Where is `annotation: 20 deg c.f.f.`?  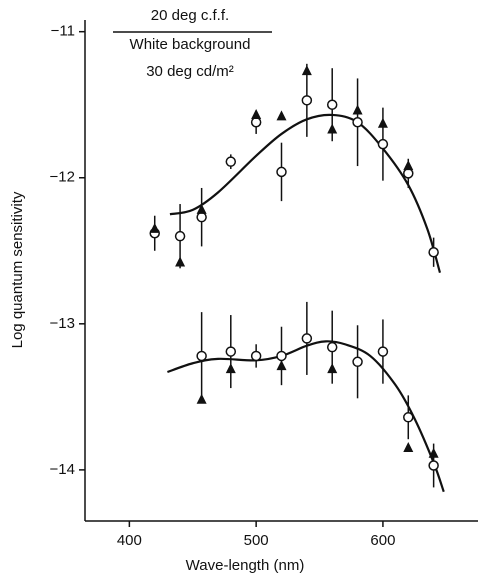
annotation: 20 deg c.f.f. is located at coordinates (190, 15).